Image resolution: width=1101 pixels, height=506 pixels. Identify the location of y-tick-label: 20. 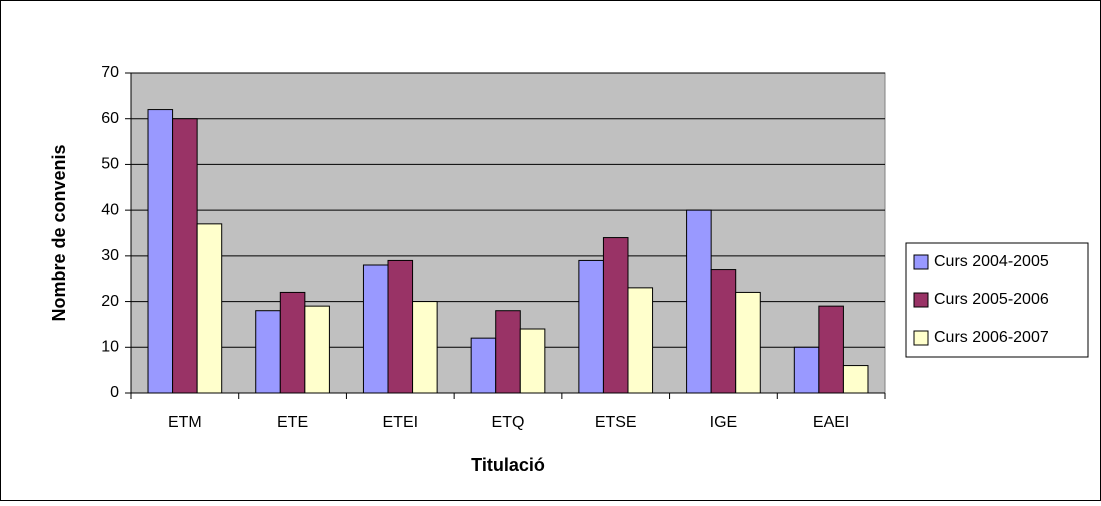
(110, 301).